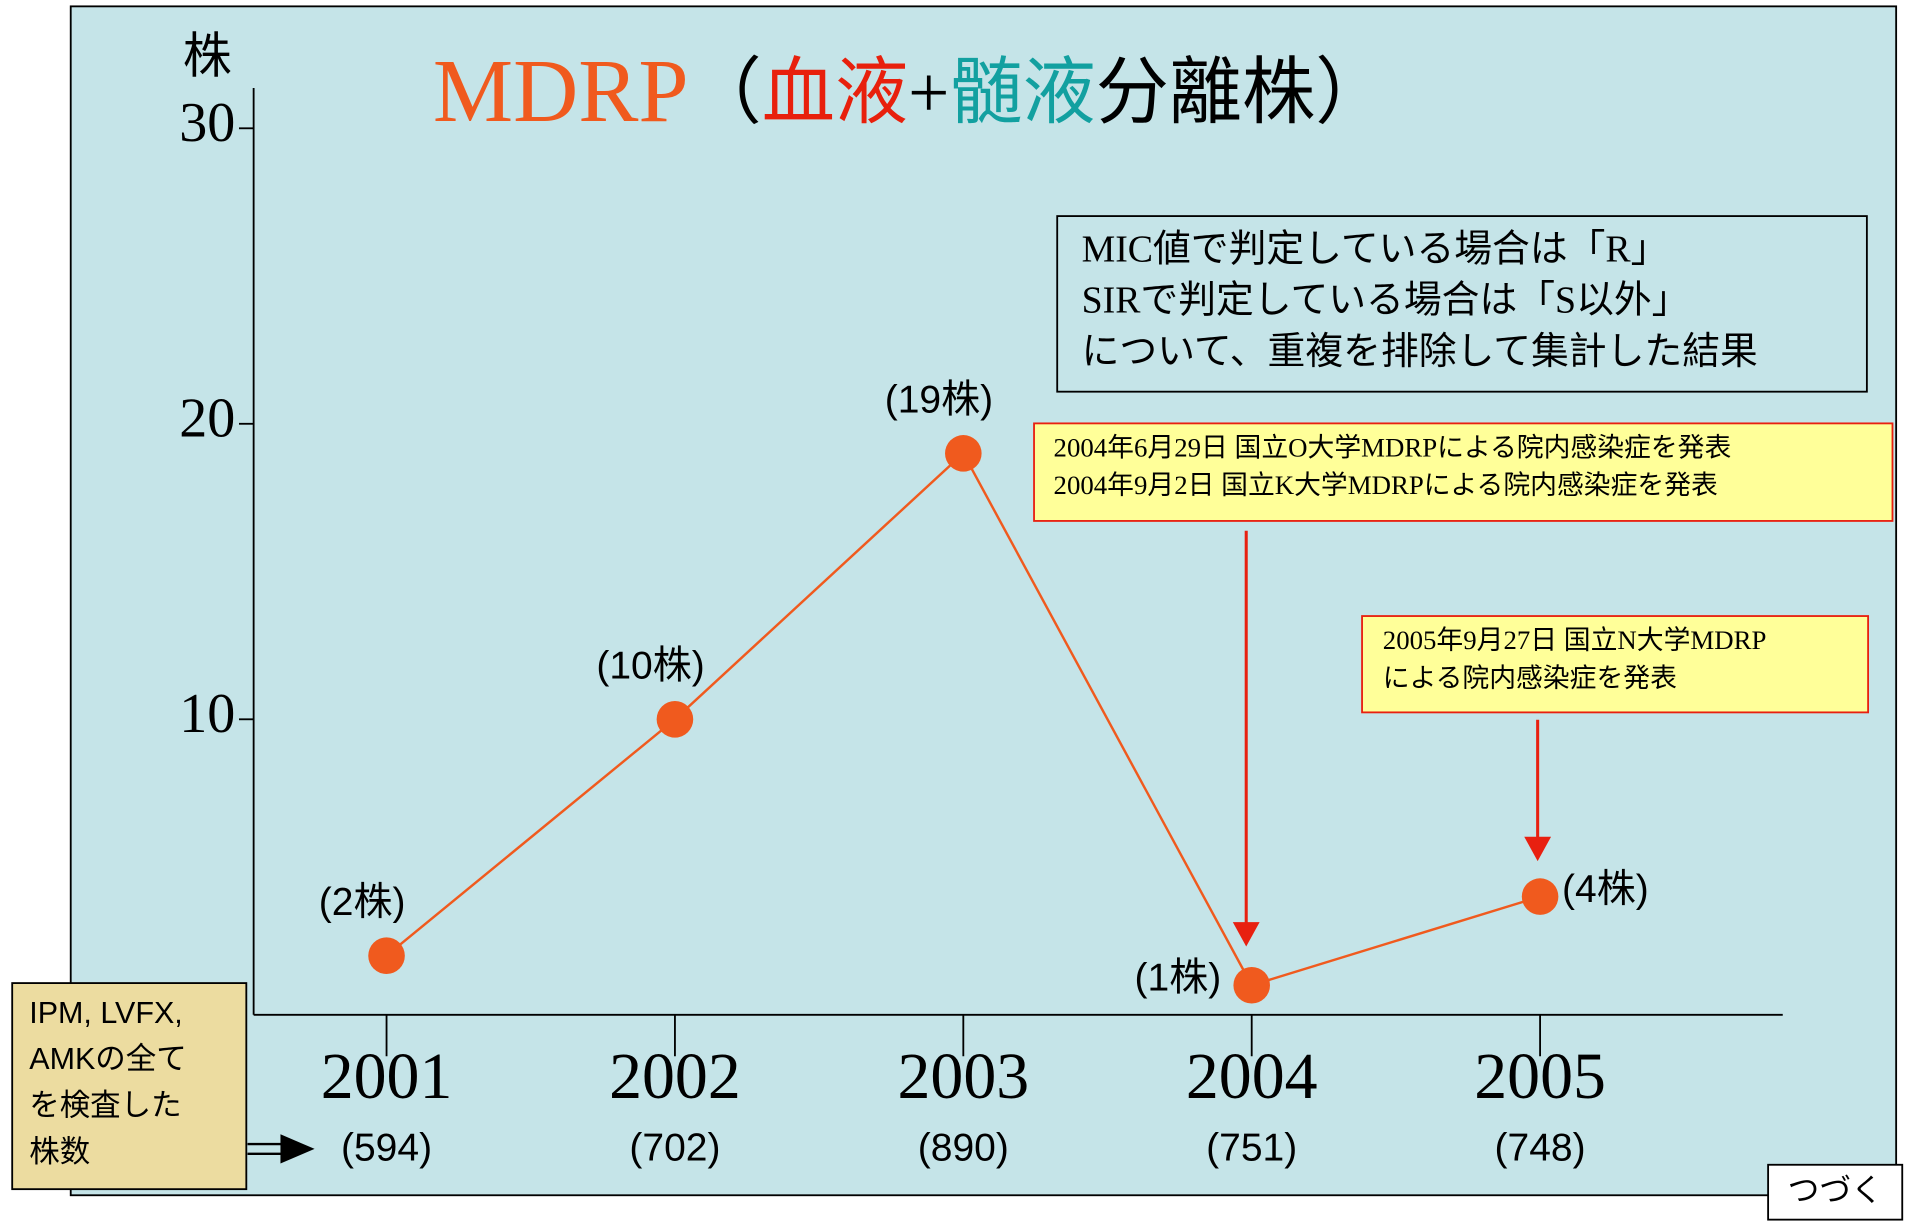  Describe the element at coordinates (835, 92) in the screenshot. I see `title-part: 血液` at that location.